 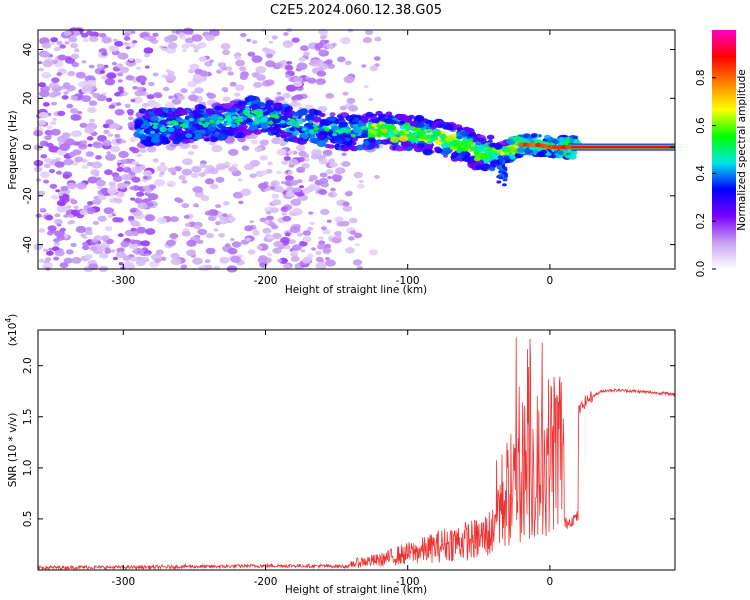 I want to click on x-tick-label: -200, so click(x=266, y=582).